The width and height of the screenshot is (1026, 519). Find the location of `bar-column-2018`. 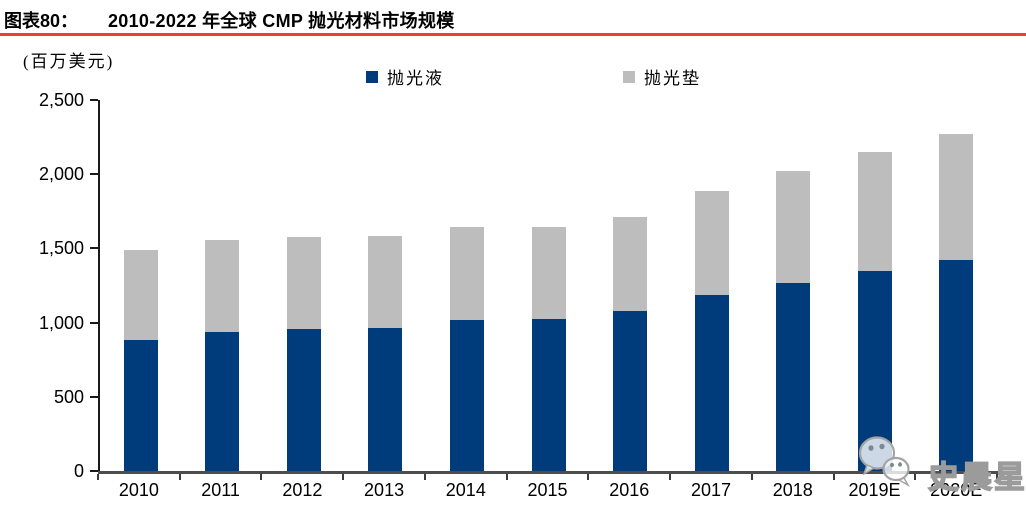

bar-column-2018 is located at coordinates (793, 285).